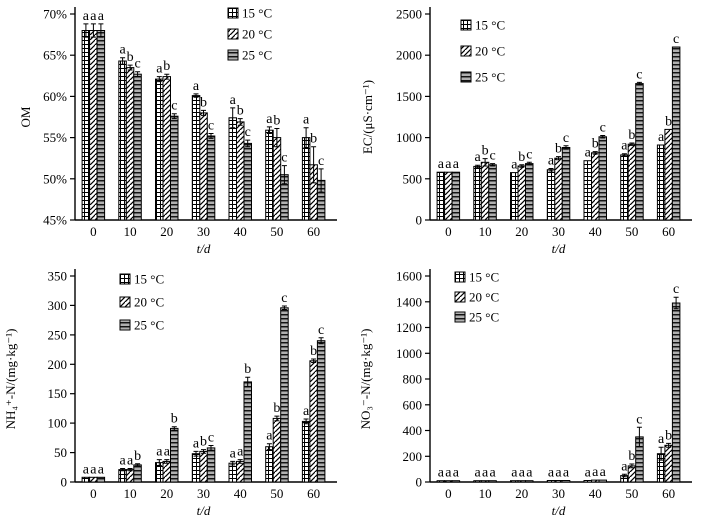 The image size is (710, 529). What do you see at coordinates (566, 481) in the screenshot?
I see `bar-no3n-25°C-d30` at bounding box center [566, 481].